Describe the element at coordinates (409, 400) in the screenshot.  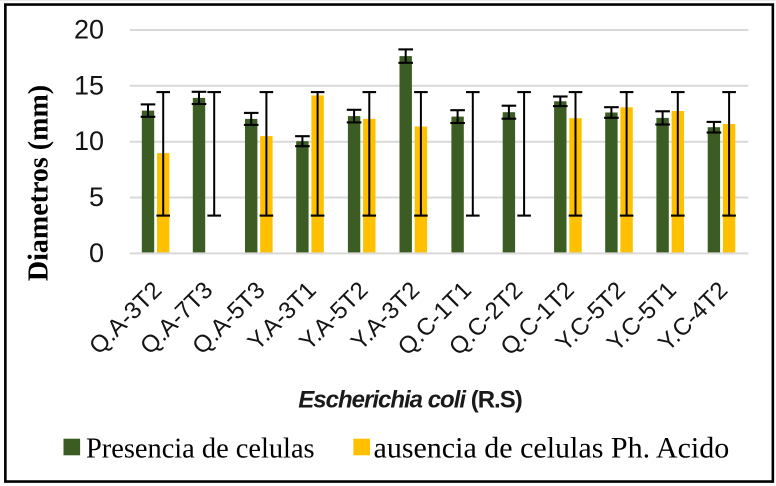
I see `svg-text: Escherichia coli (R.S)` at that location.